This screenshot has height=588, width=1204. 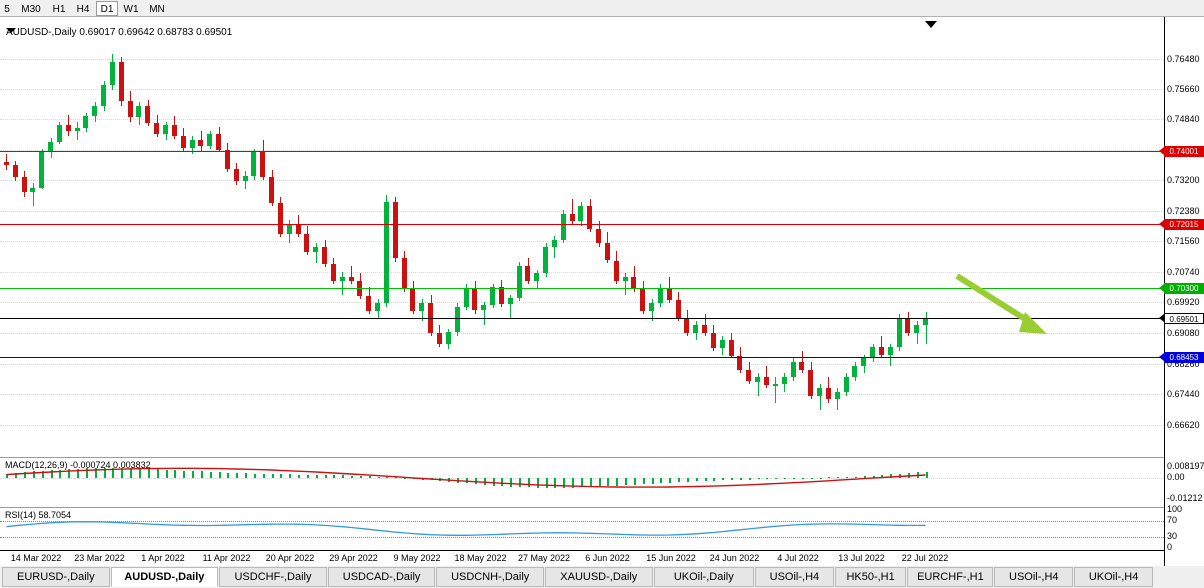 What do you see at coordinates (1183, 424) in the screenshot?
I see `price-tick-label: 0.66620` at bounding box center [1183, 424].